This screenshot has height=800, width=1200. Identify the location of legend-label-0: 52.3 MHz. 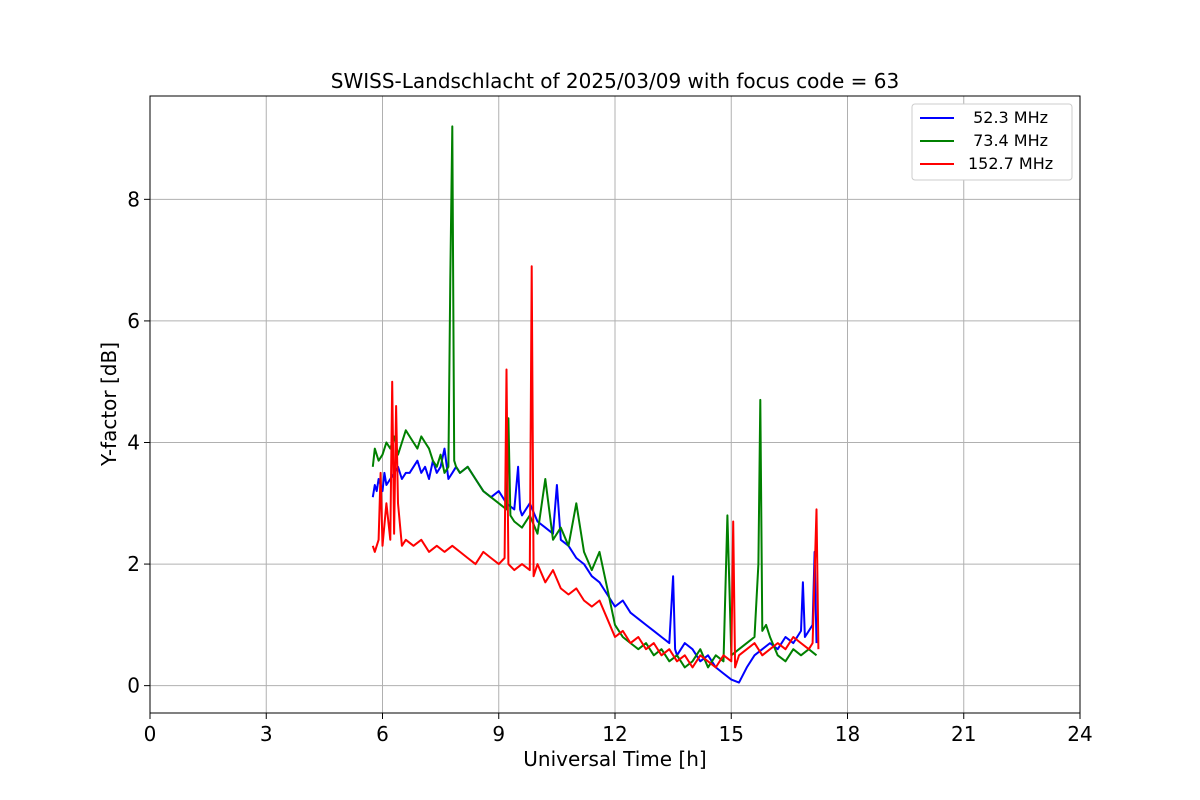
(1008, 117).